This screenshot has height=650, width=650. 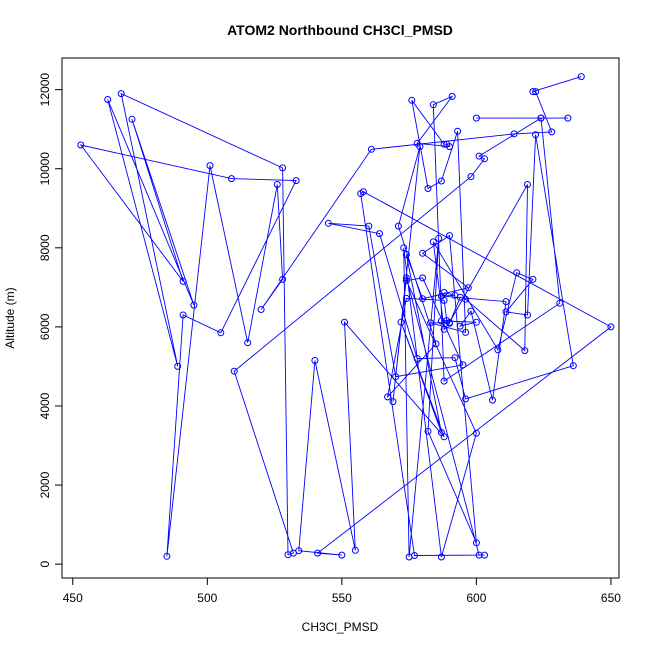 I want to click on x-axis-label: CH3Cl_PMSD, so click(x=340, y=627).